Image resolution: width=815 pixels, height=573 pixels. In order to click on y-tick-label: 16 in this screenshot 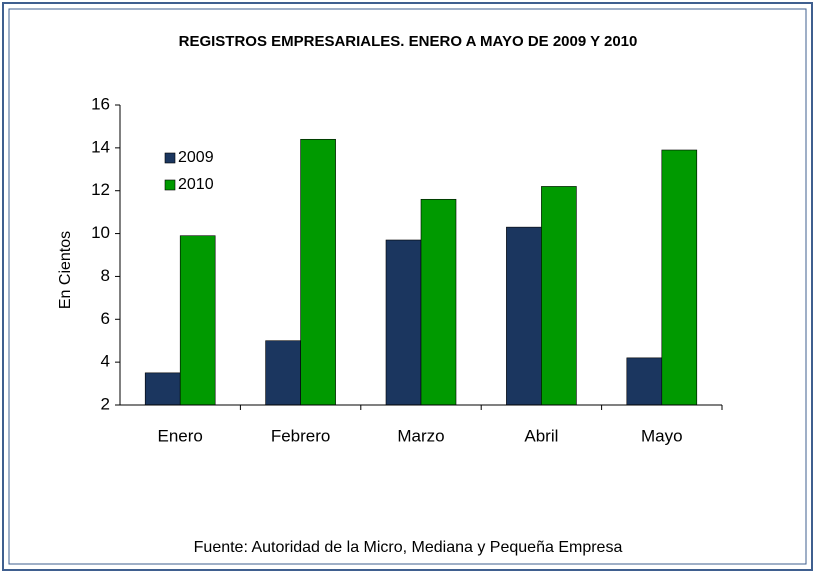, I will do `click(100, 103)`.